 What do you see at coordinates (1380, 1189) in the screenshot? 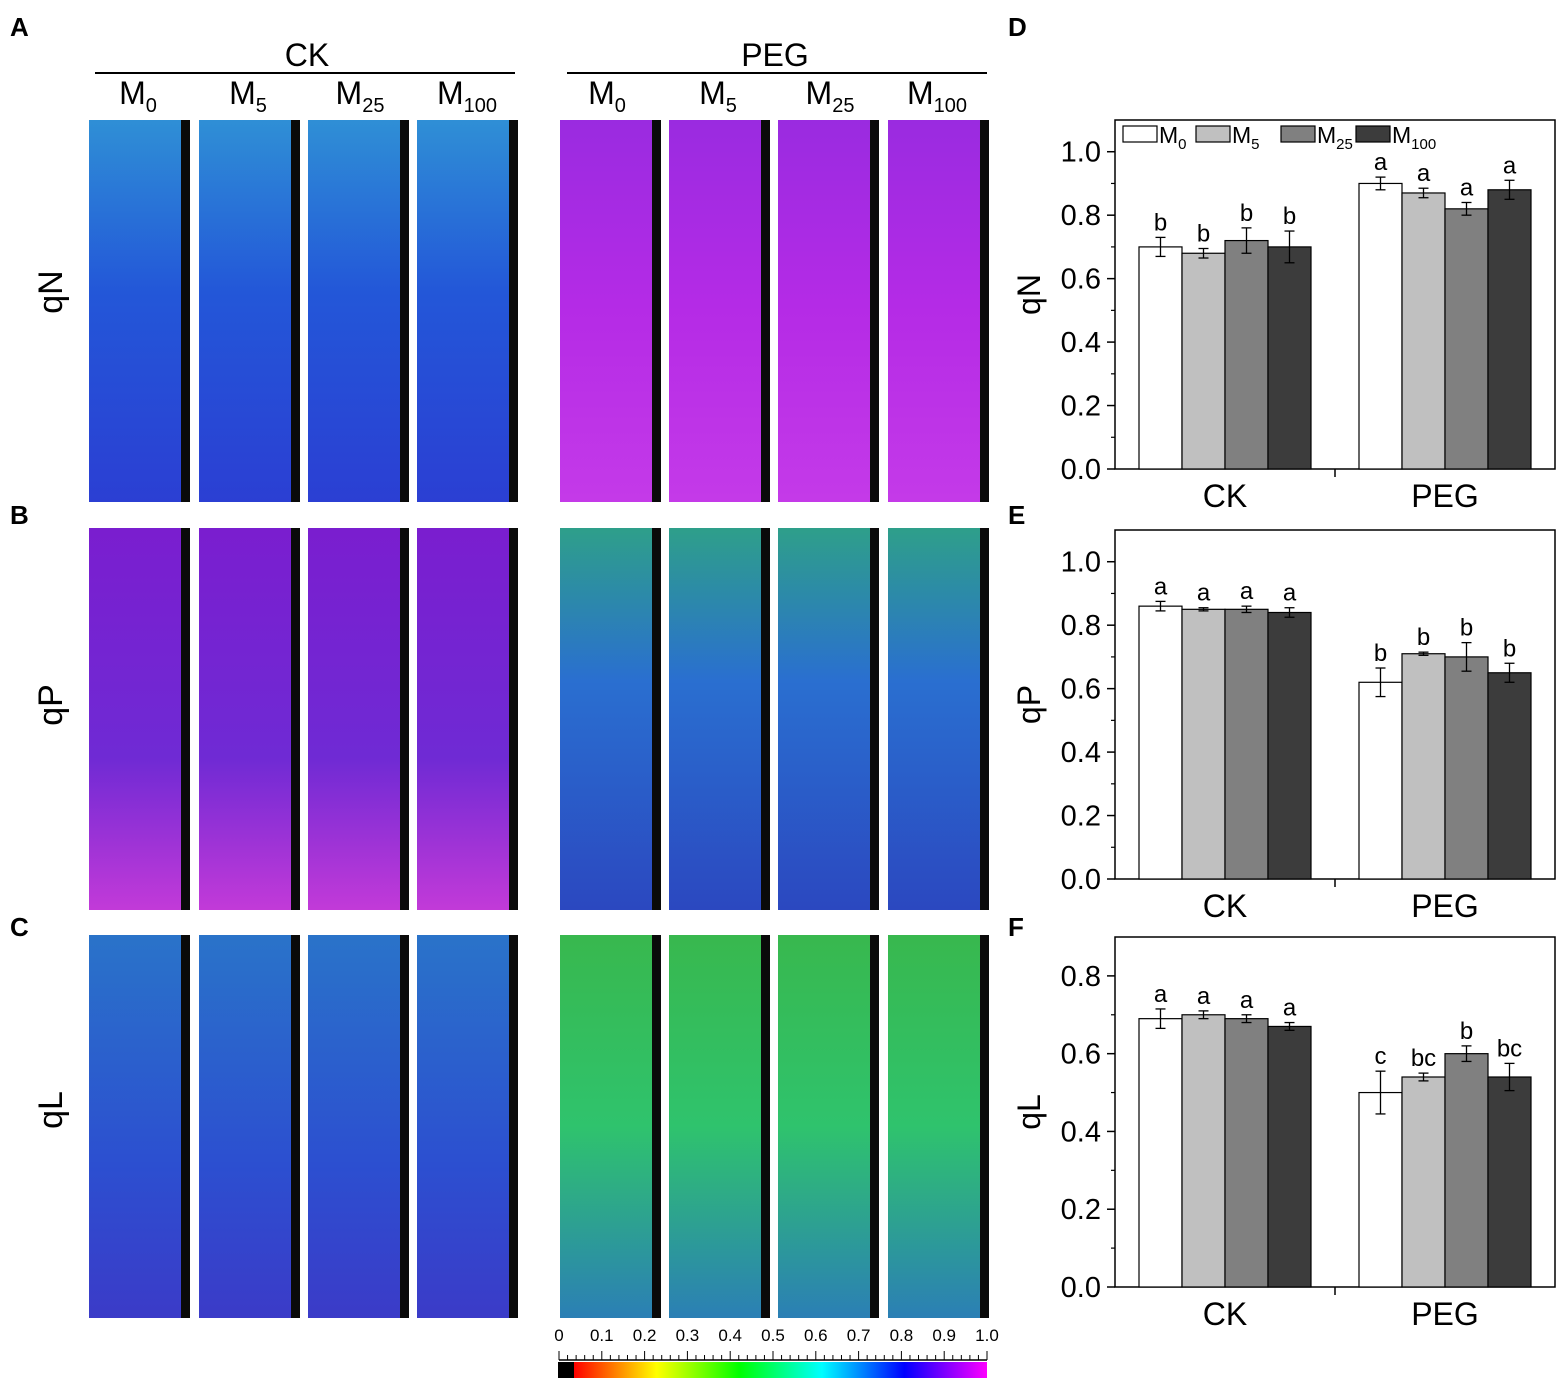
I see `chart-f-bar-m0-peg` at bounding box center [1380, 1189].